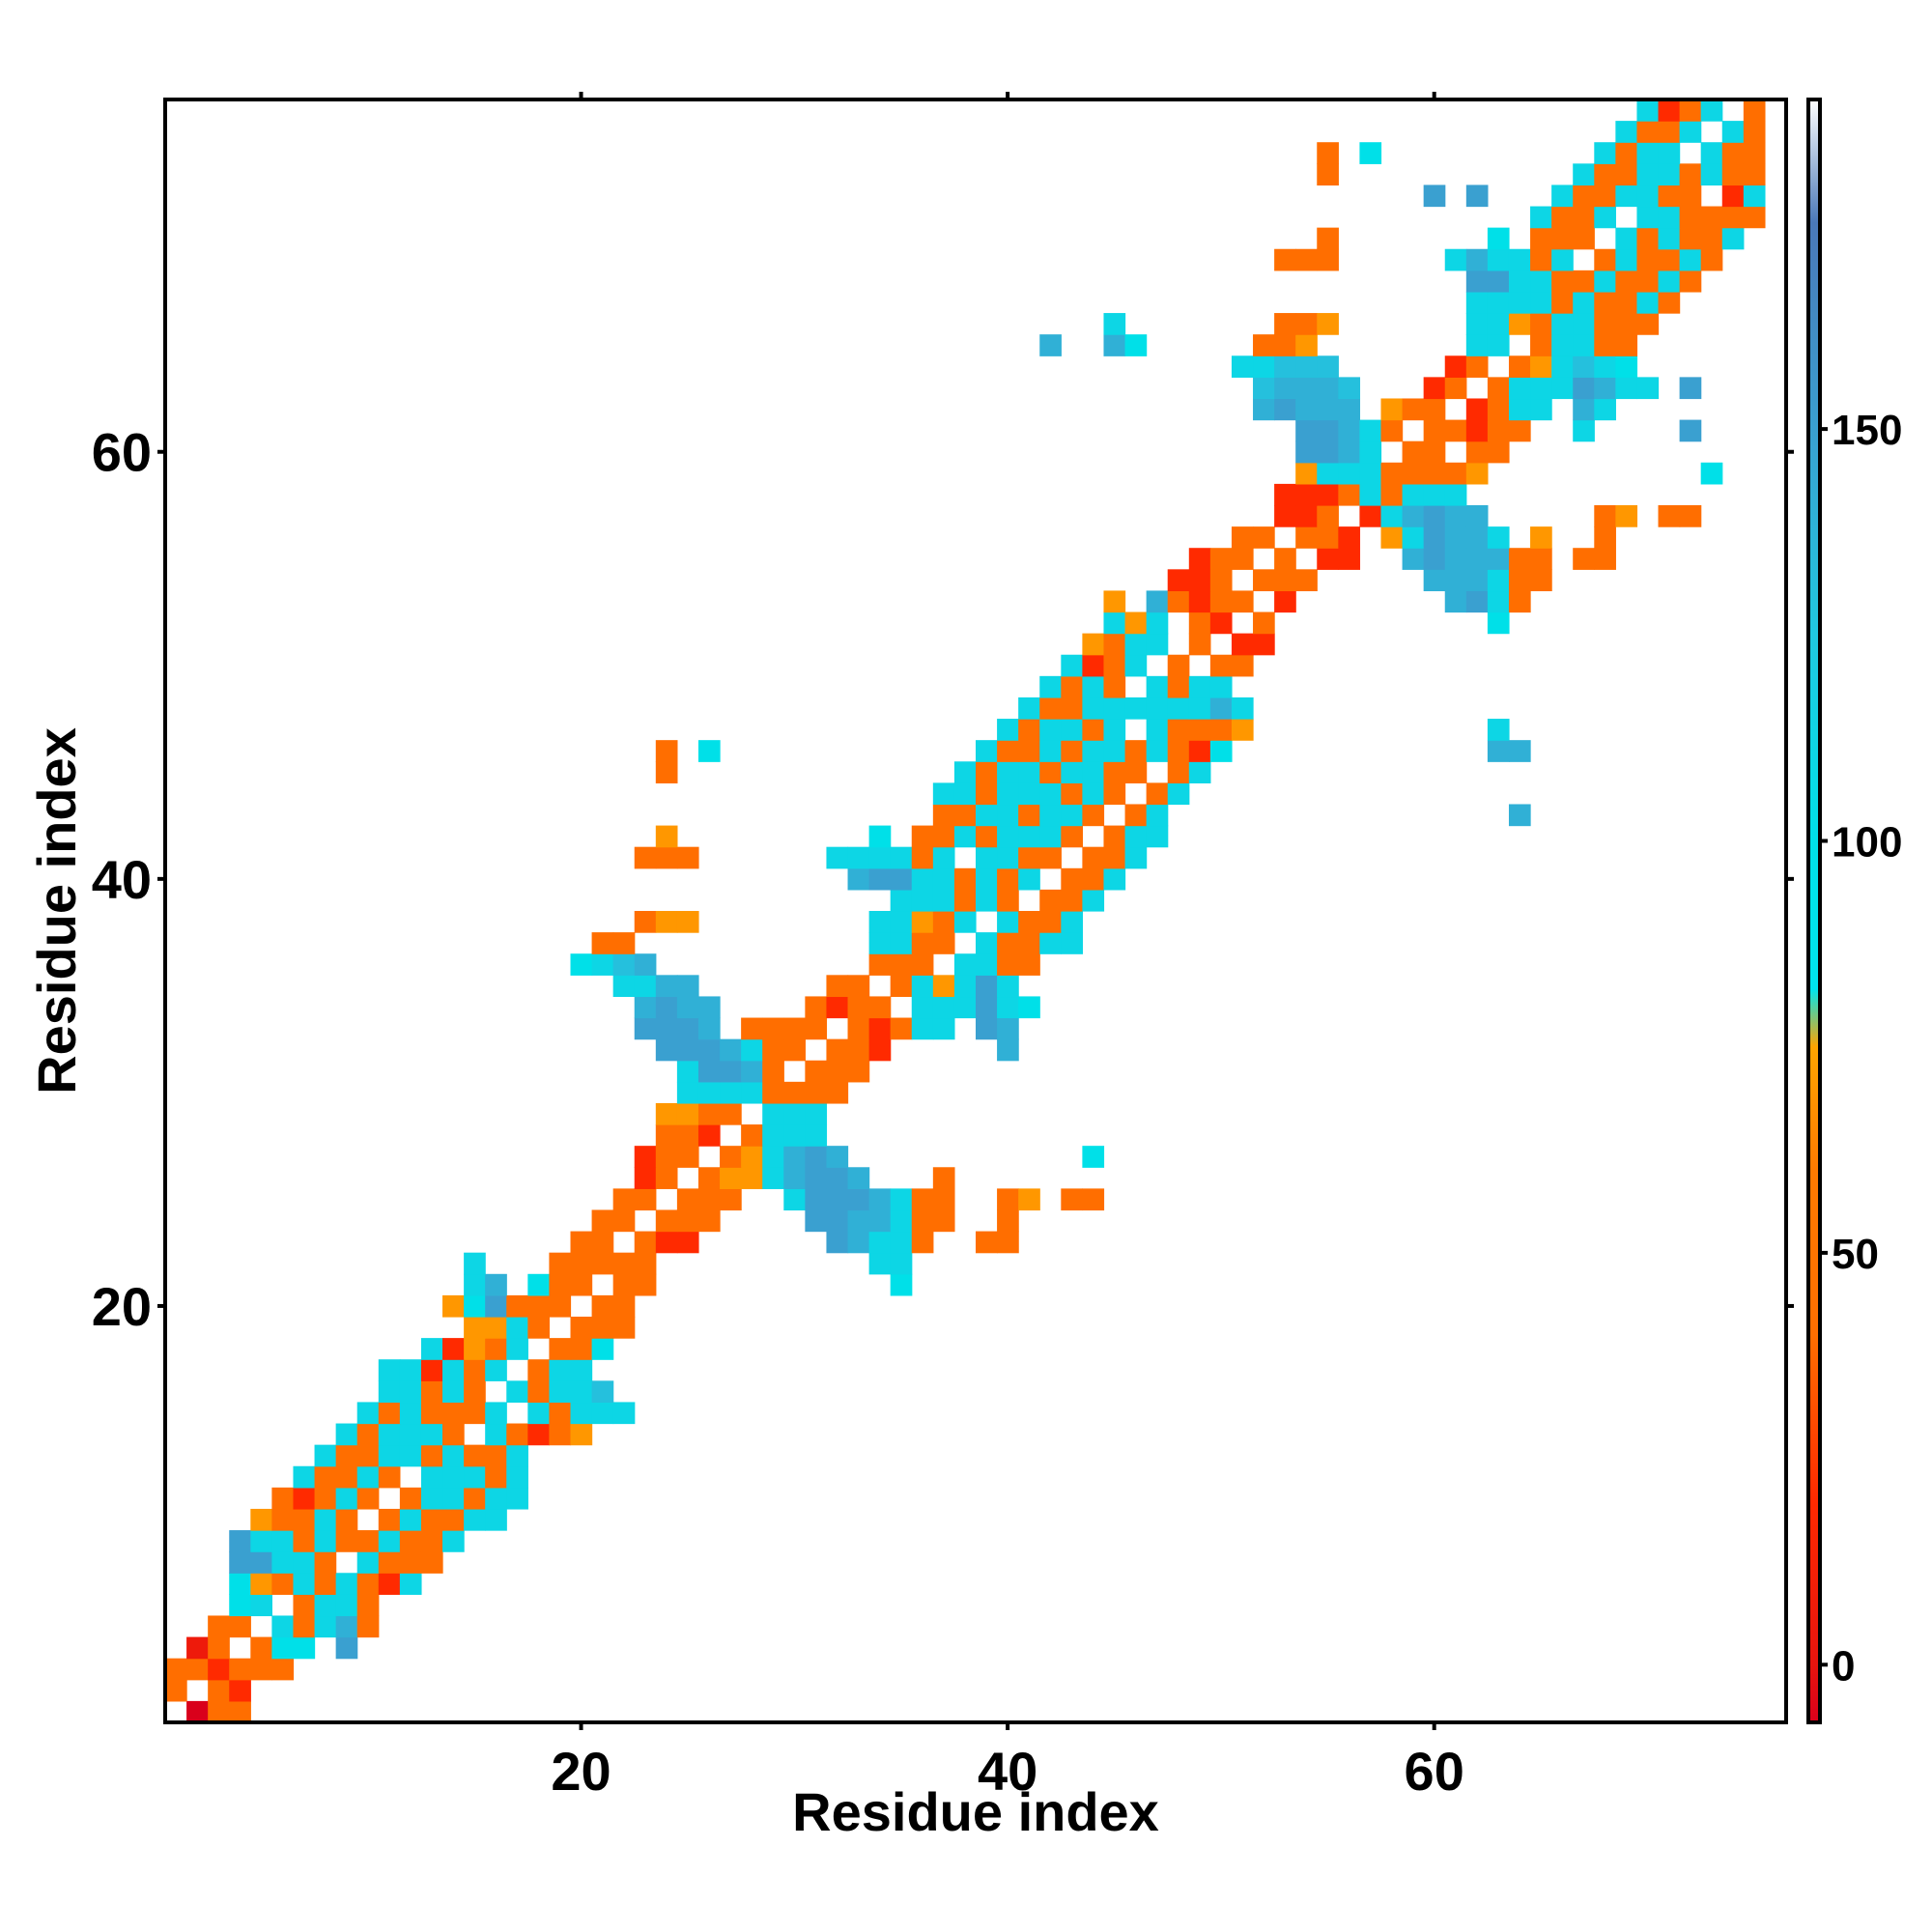 This screenshot has height=1932, width=1932. I want to click on colorbar, so click(1814, 911).